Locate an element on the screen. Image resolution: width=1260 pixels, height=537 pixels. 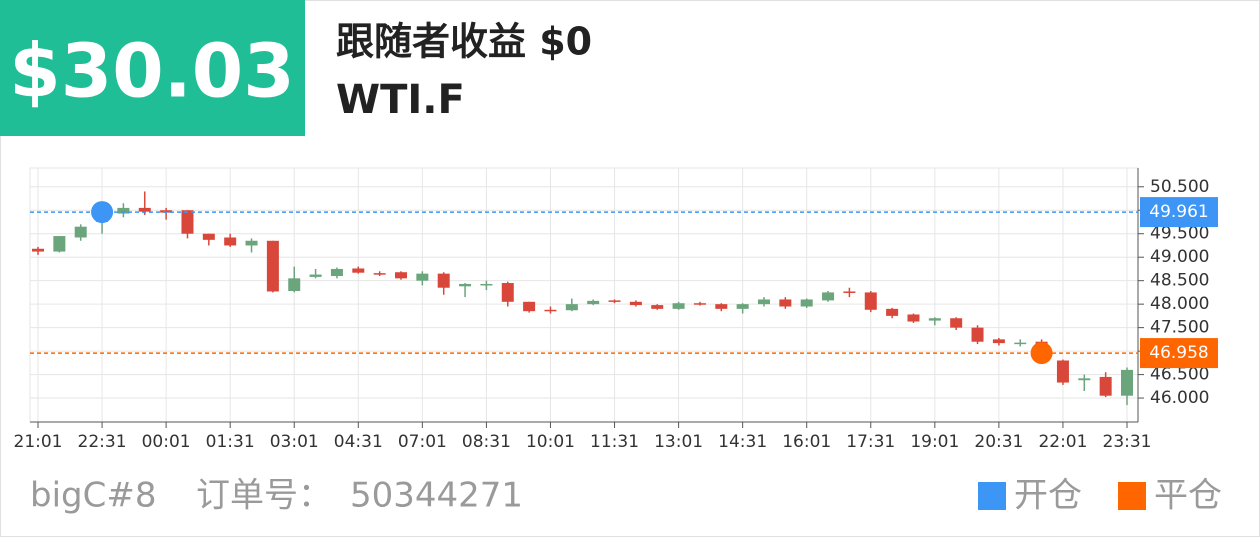
x-tick-label: 20:31 is located at coordinates (998, 442).